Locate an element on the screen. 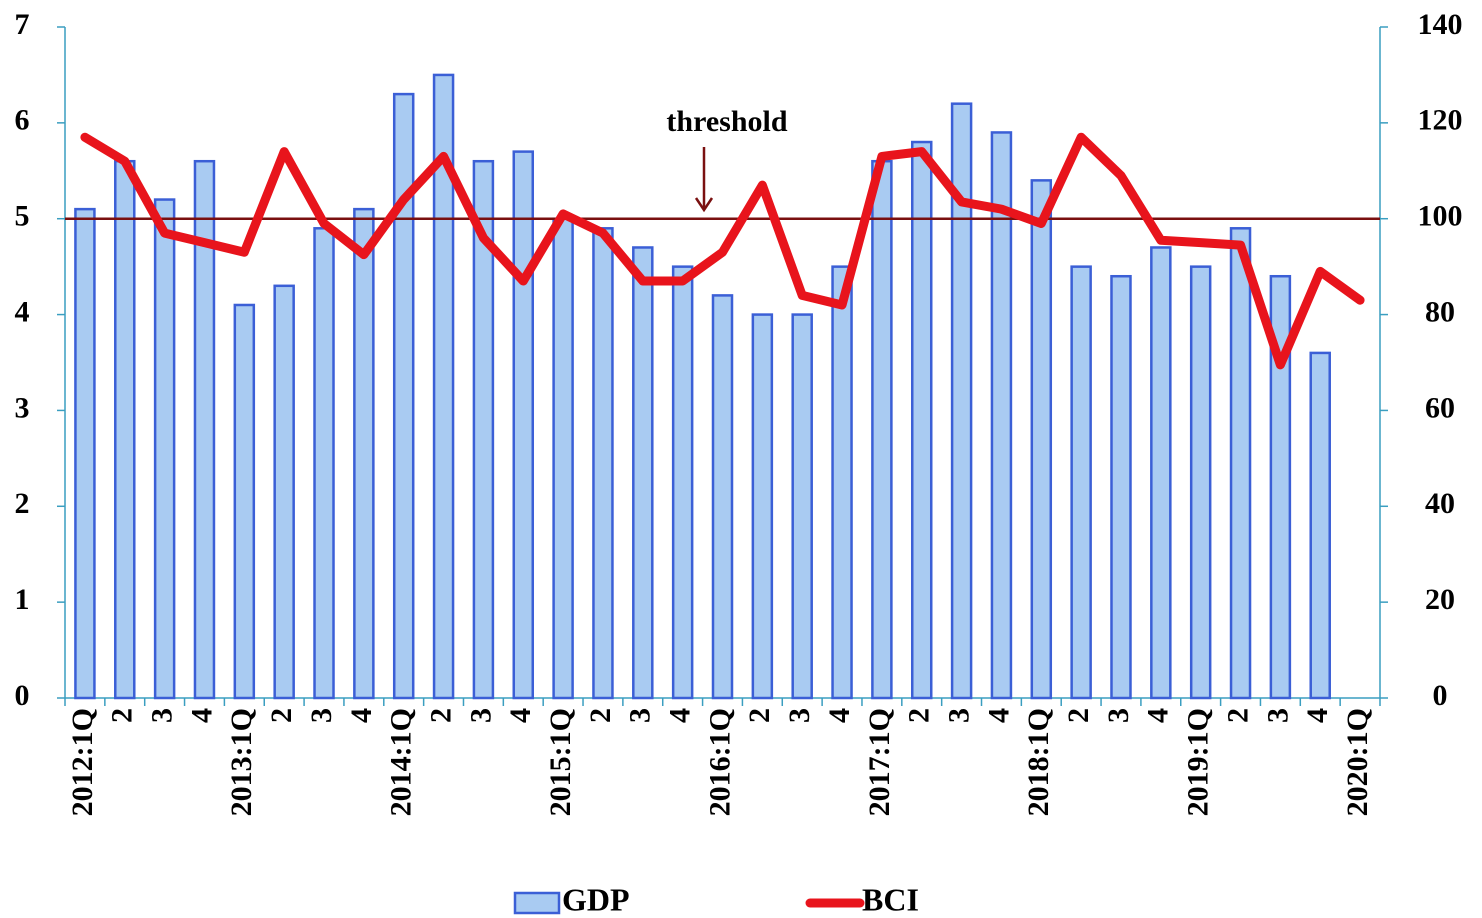 The width and height of the screenshot is (1482, 918). y-tick-label: 6 is located at coordinates (22, 120).